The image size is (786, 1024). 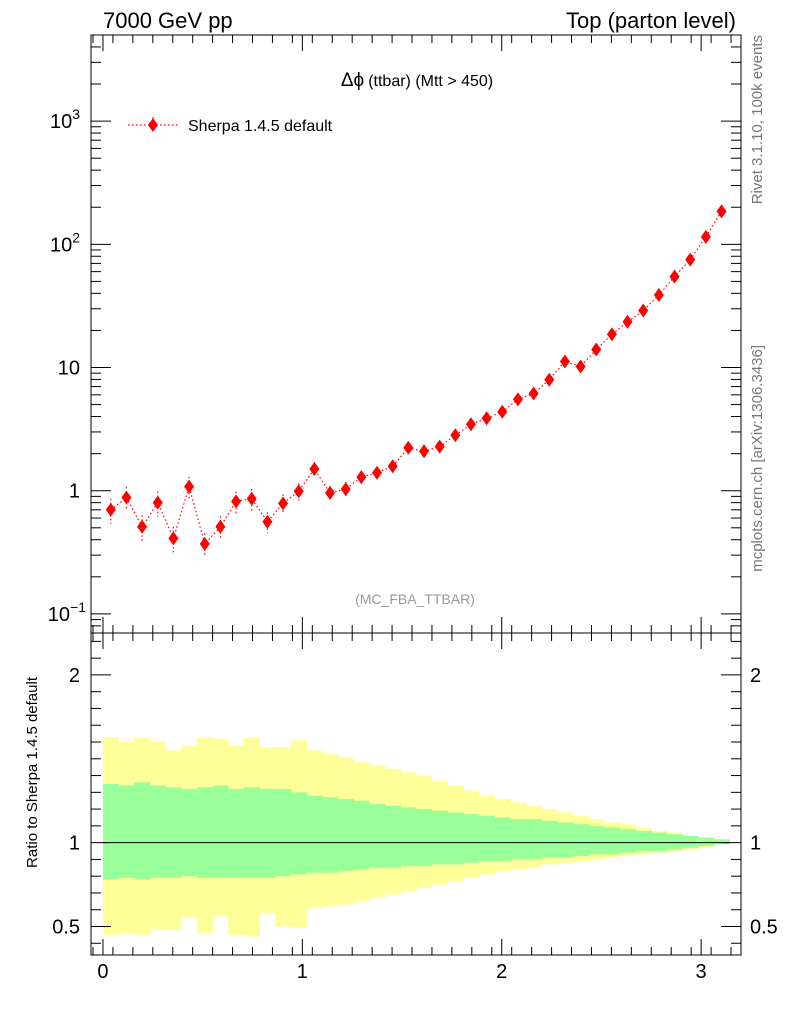 I want to click on ratio-y-tick-label: 0.5, so click(x=66, y=927).